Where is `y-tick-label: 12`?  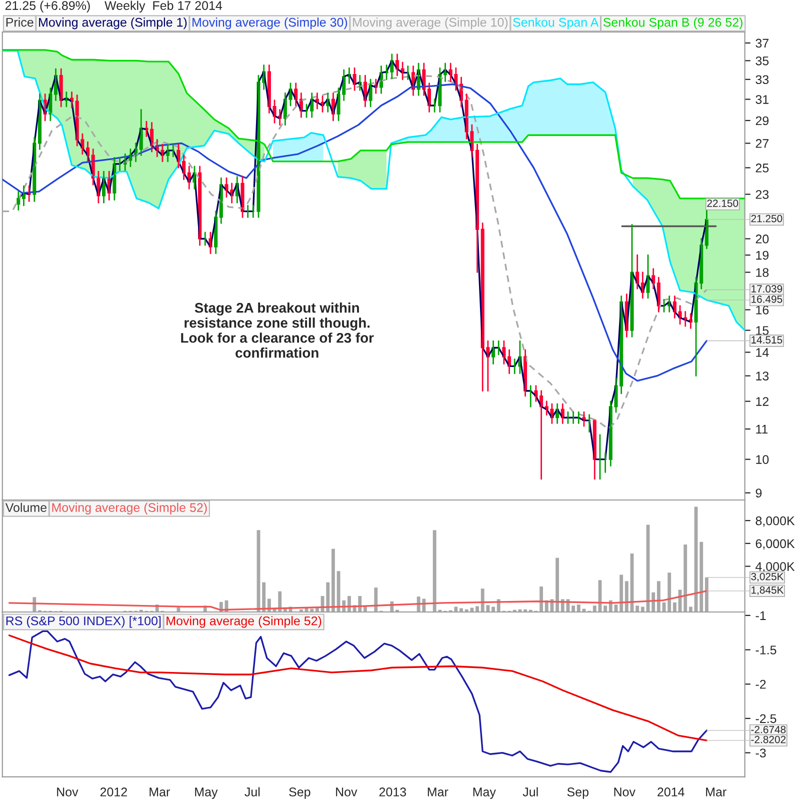 y-tick-label: 12 is located at coordinates (762, 401).